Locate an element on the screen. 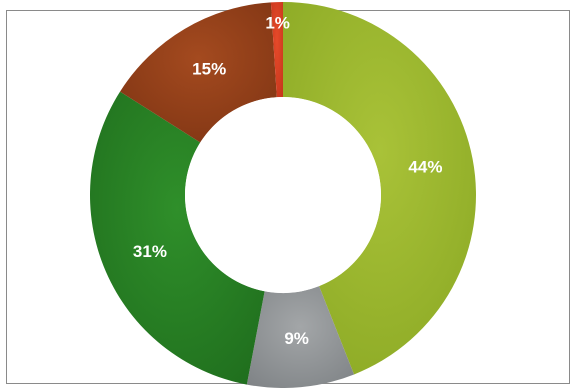  slice-label-1pct: 1% is located at coordinates (277, 23).